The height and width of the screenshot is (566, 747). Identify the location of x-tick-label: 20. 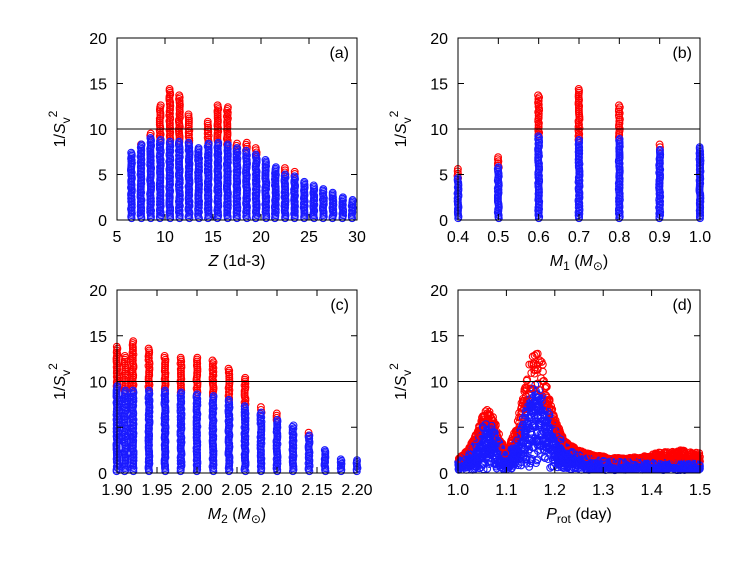
(261, 237).